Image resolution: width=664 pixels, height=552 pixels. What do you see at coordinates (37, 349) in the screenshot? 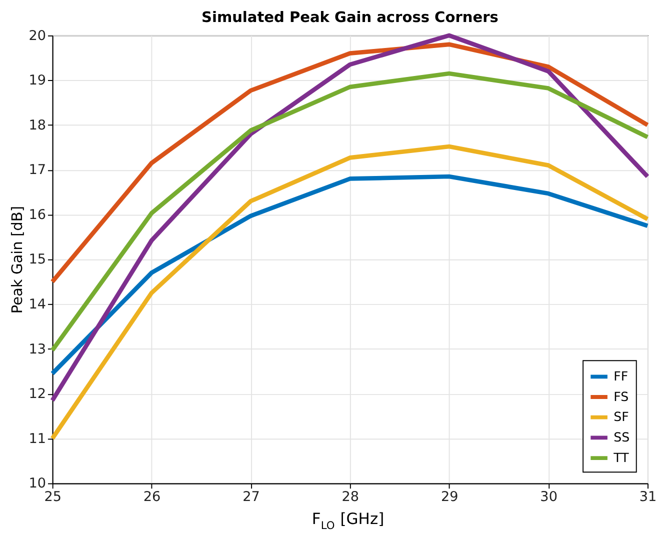
I see `y-tick-label: 13` at bounding box center [37, 349].